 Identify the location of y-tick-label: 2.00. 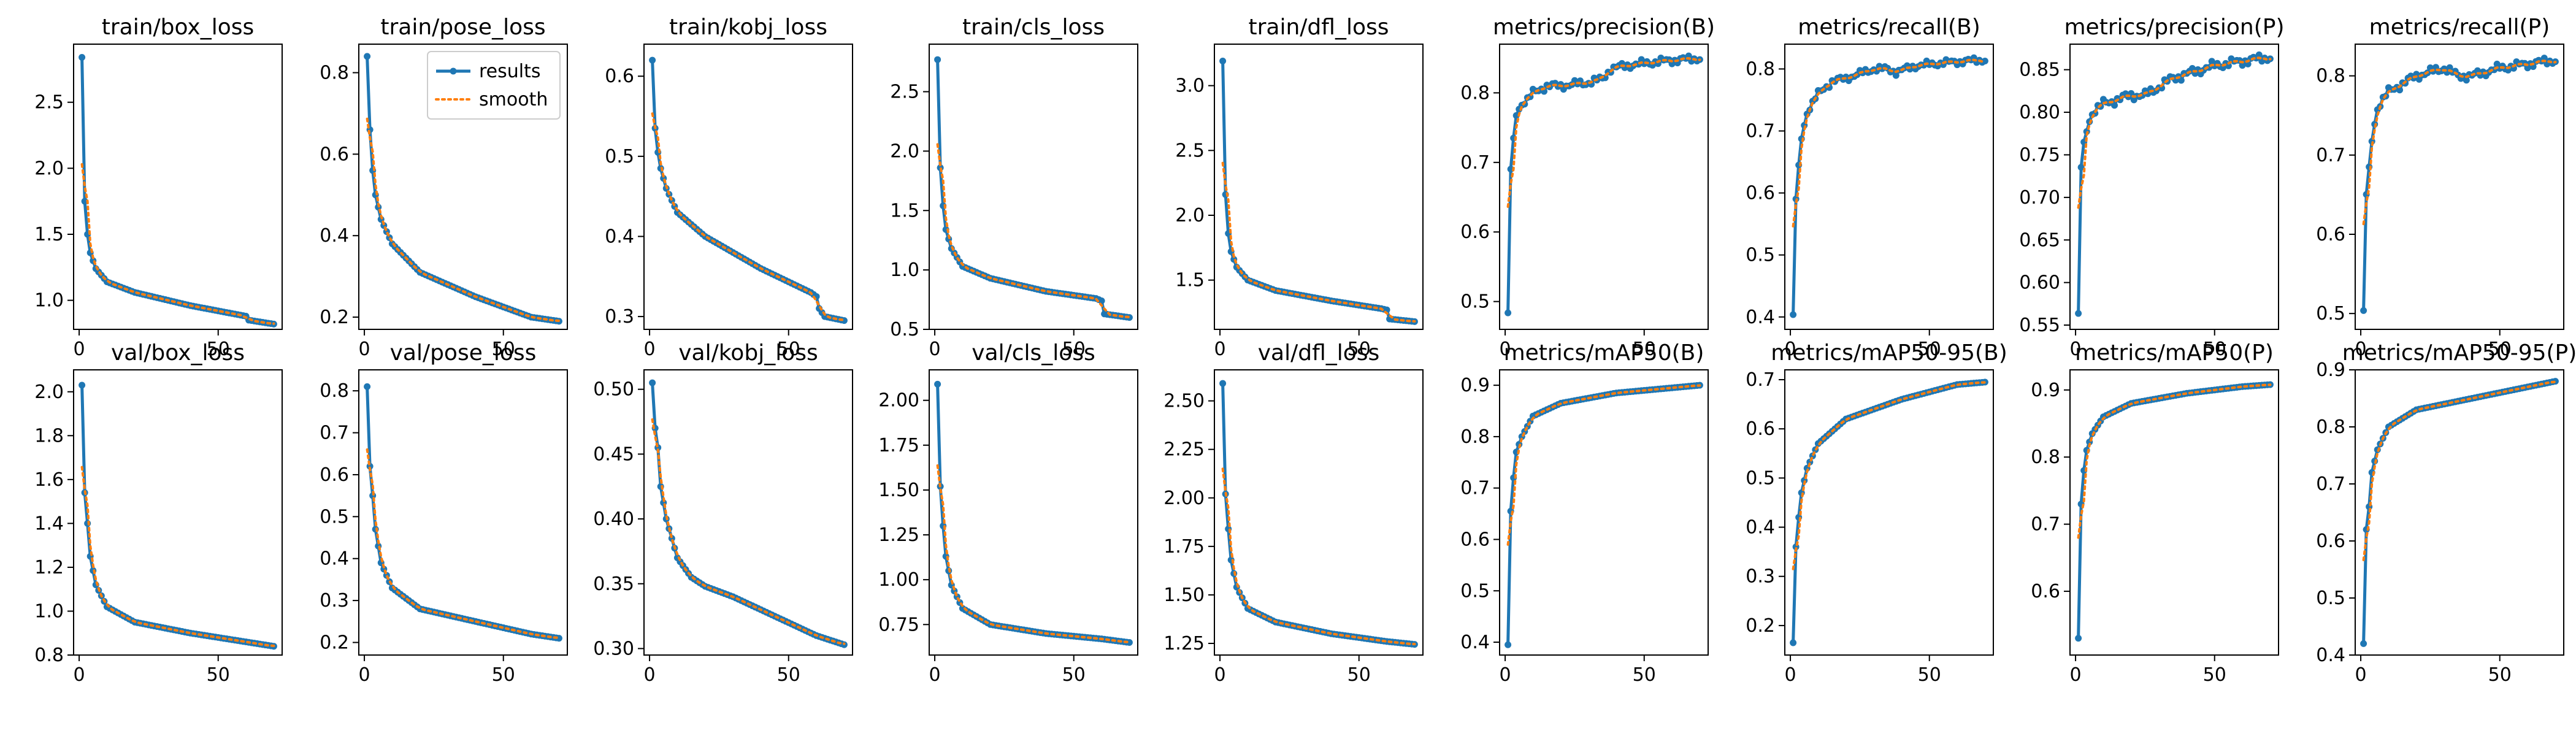
(898, 401).